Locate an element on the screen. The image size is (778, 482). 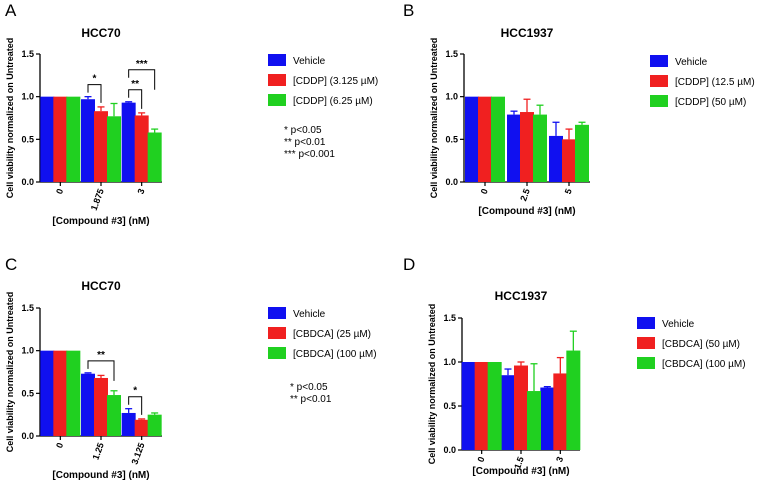
chart-title: HCC70 is located at coordinates (101, 33).